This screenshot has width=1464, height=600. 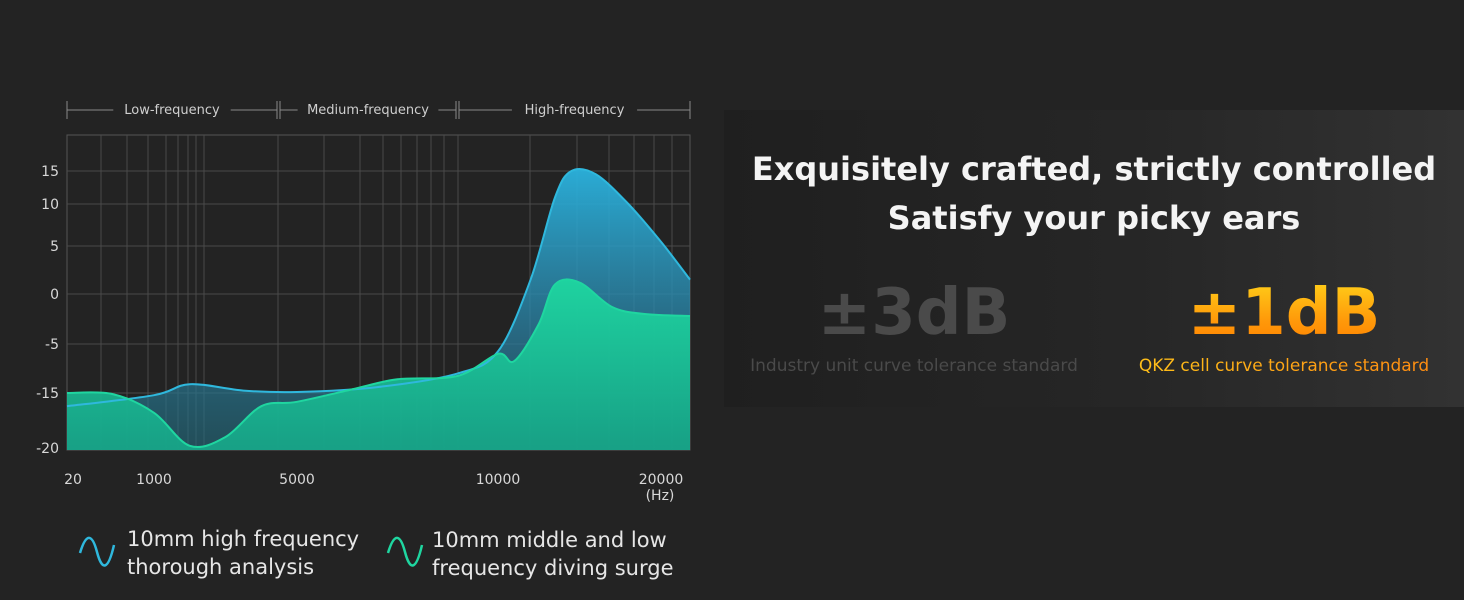 What do you see at coordinates (498, 480) in the screenshot?
I see `x-tick-label: 10000` at bounding box center [498, 480].